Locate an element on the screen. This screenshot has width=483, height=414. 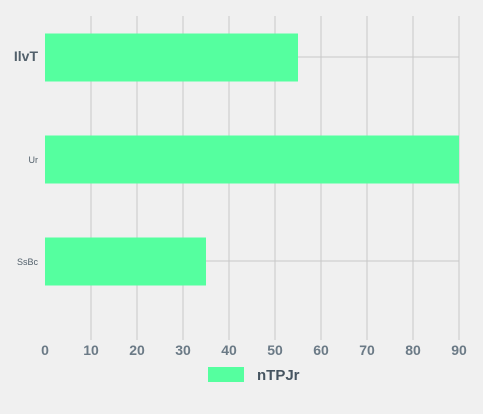
y-category-label: Ur is located at coordinates (34, 160).